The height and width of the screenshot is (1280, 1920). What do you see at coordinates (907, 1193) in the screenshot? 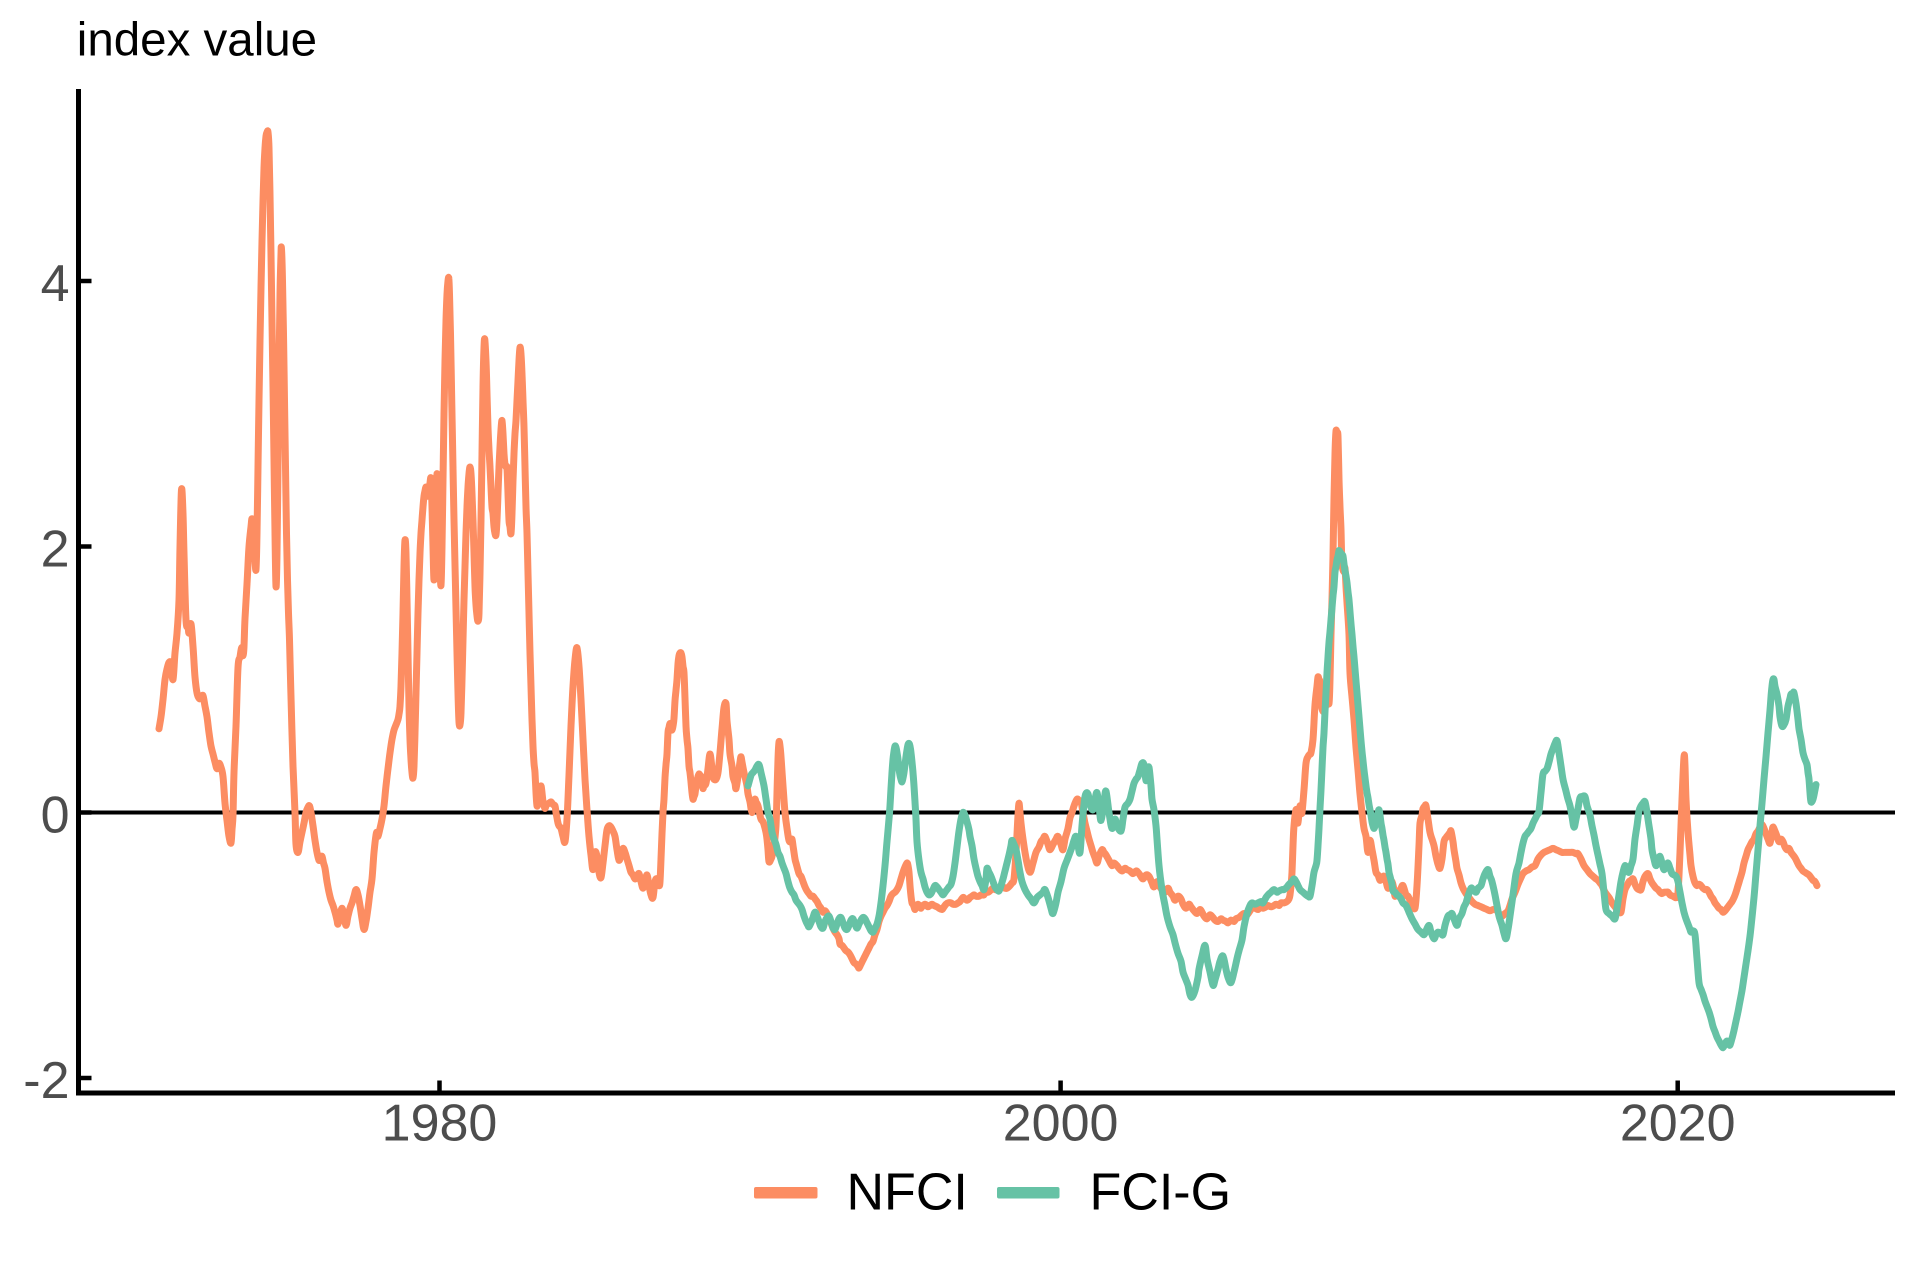
I see `svg-text: NFCI` at bounding box center [907, 1193].